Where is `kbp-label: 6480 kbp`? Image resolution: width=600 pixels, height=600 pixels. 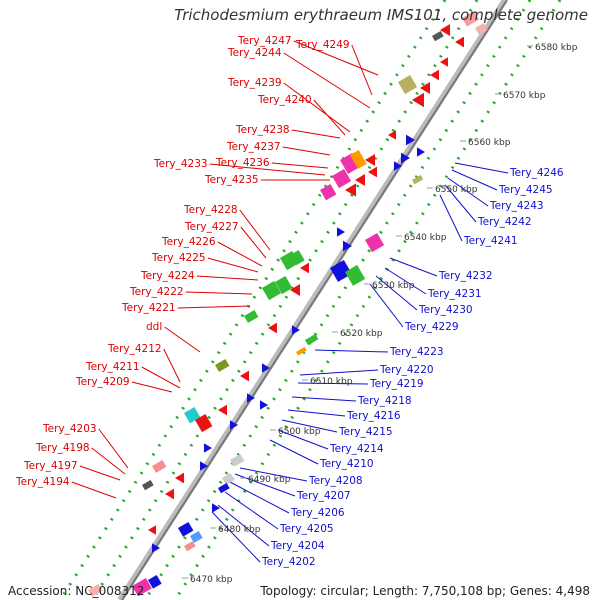 kbp-label: 6480 kbp is located at coordinates (239, 530).